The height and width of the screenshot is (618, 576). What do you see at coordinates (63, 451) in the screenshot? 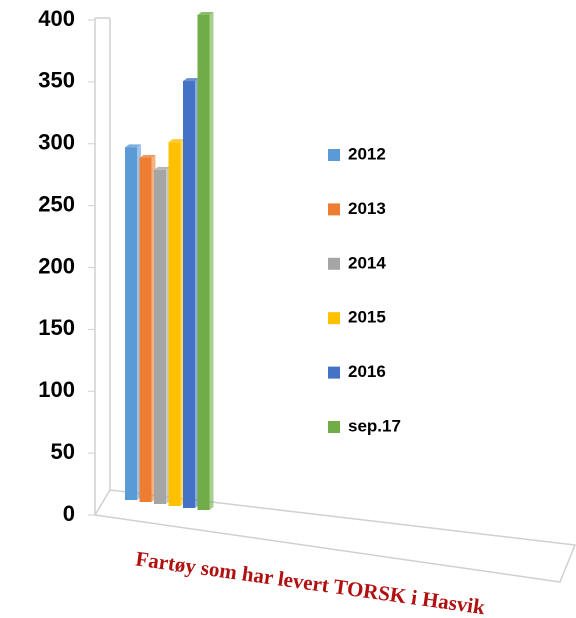
I see `y-tick-label: 50` at bounding box center [63, 451].